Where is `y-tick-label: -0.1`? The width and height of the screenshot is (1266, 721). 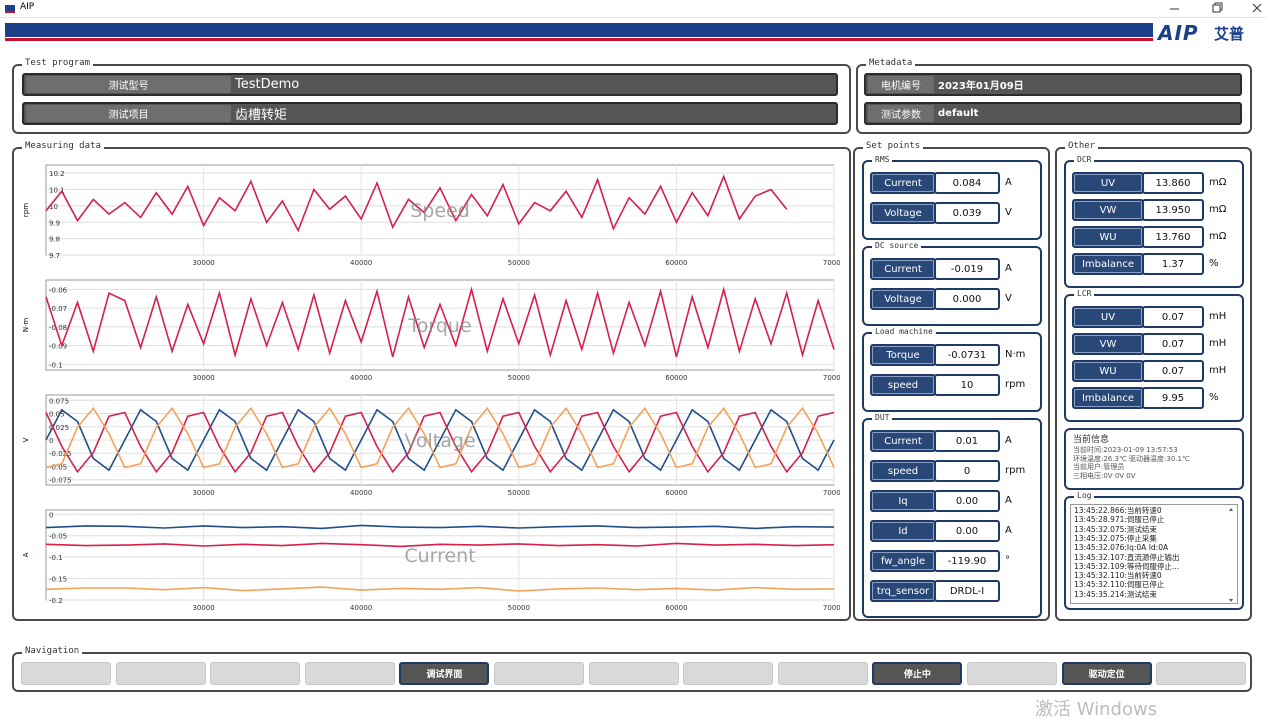 y-tick-label: -0.1 is located at coordinates (56, 558).